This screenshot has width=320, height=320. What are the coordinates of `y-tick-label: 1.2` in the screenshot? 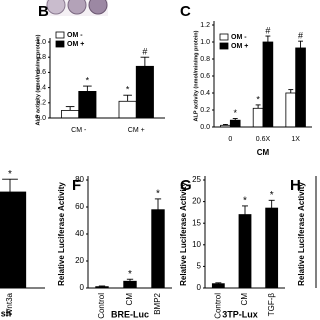 It's located at (205, 25).